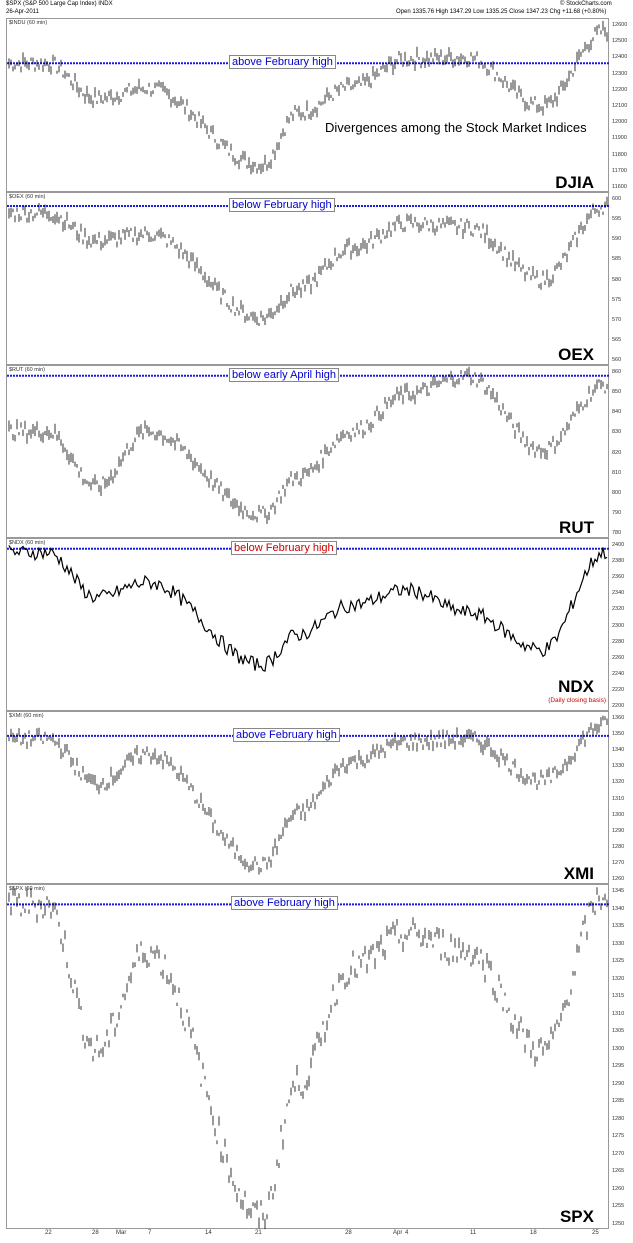 The width and height of the screenshot is (633, 1243). What do you see at coordinates (617, 432) in the screenshot?
I see `y-tick-label: 830` at bounding box center [617, 432].